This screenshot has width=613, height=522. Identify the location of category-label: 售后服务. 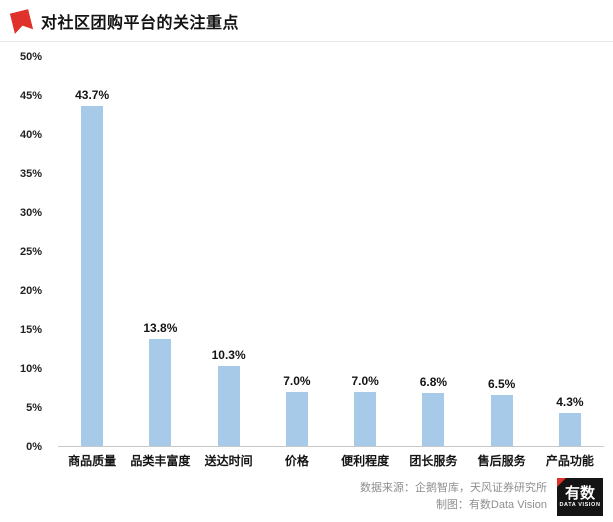
(501, 461).